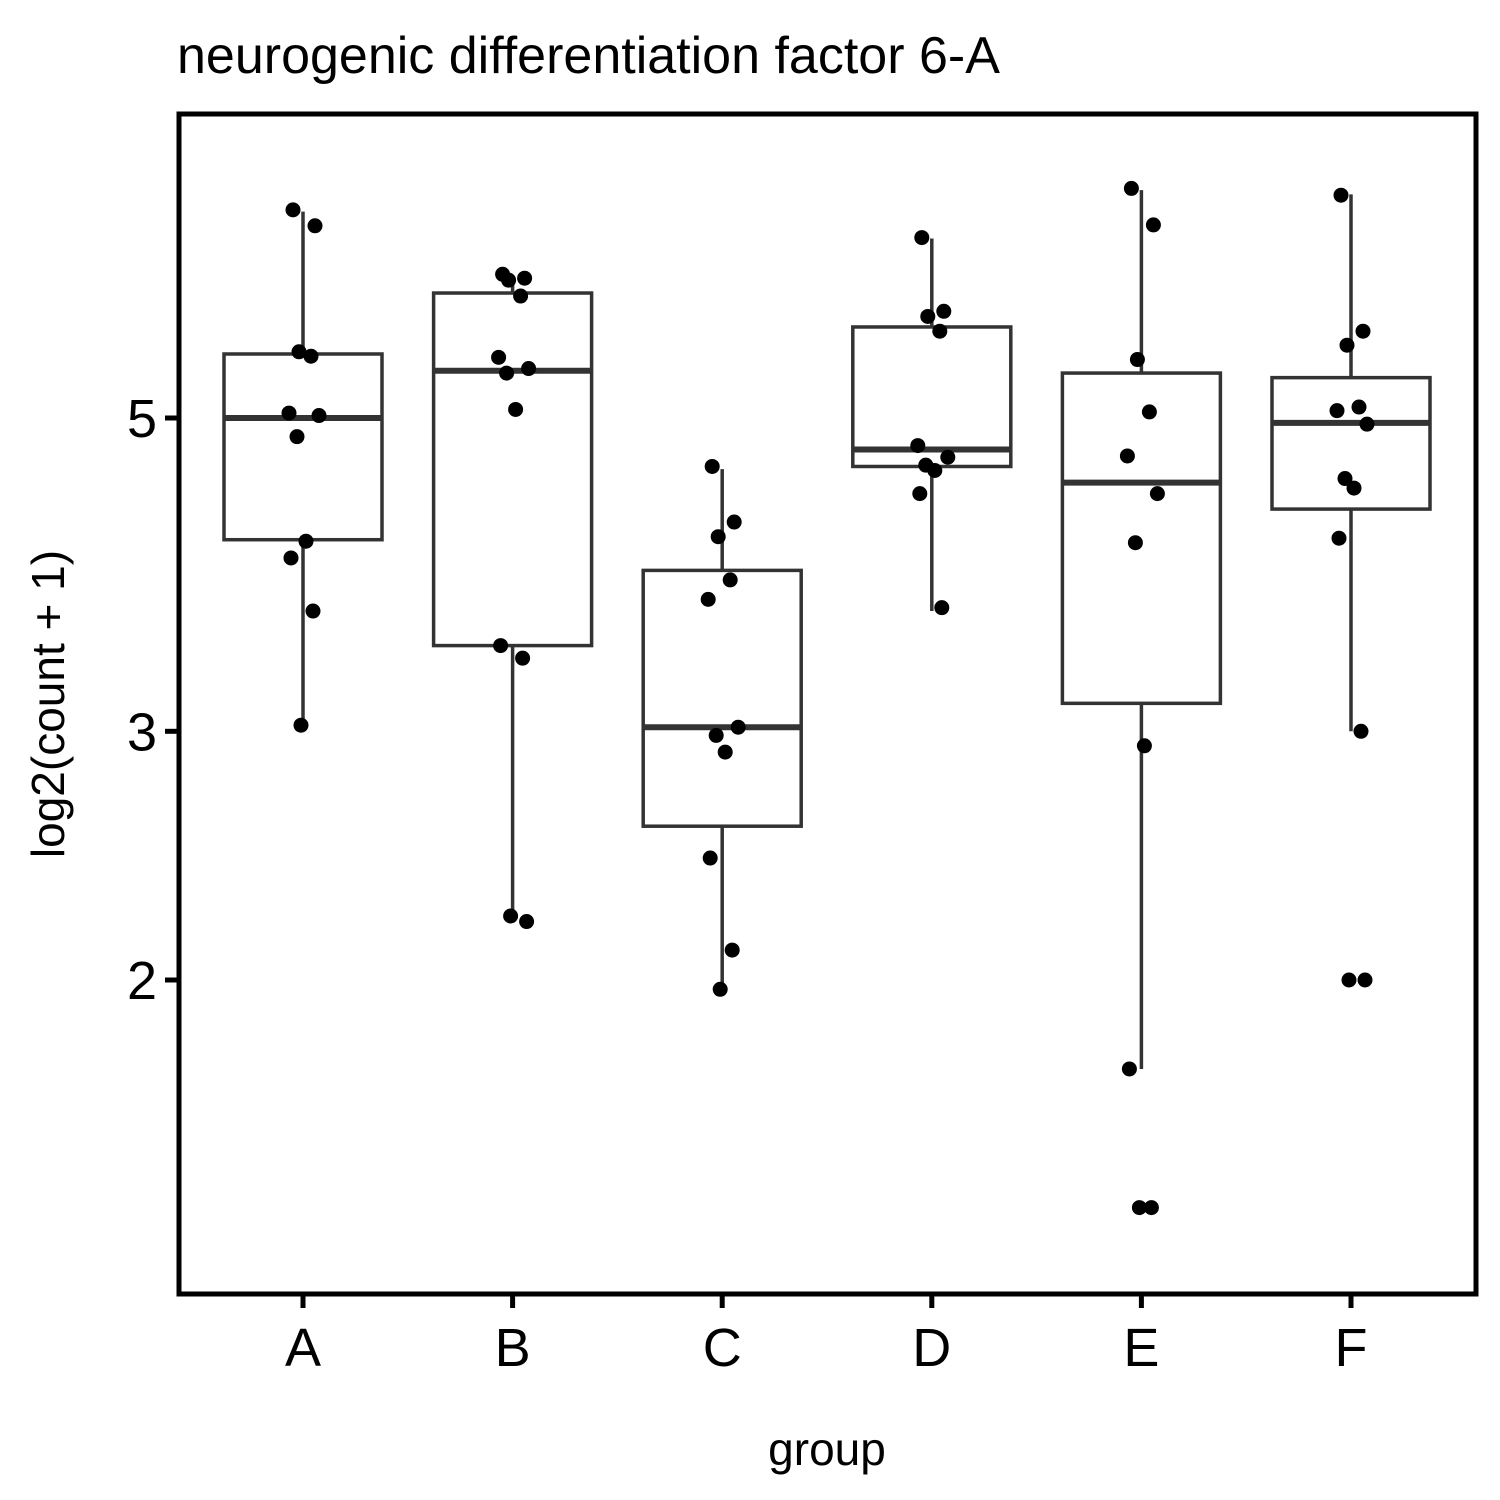 The image size is (1500, 1500). I want to click on x-tick-label: E, so click(1141, 1348).